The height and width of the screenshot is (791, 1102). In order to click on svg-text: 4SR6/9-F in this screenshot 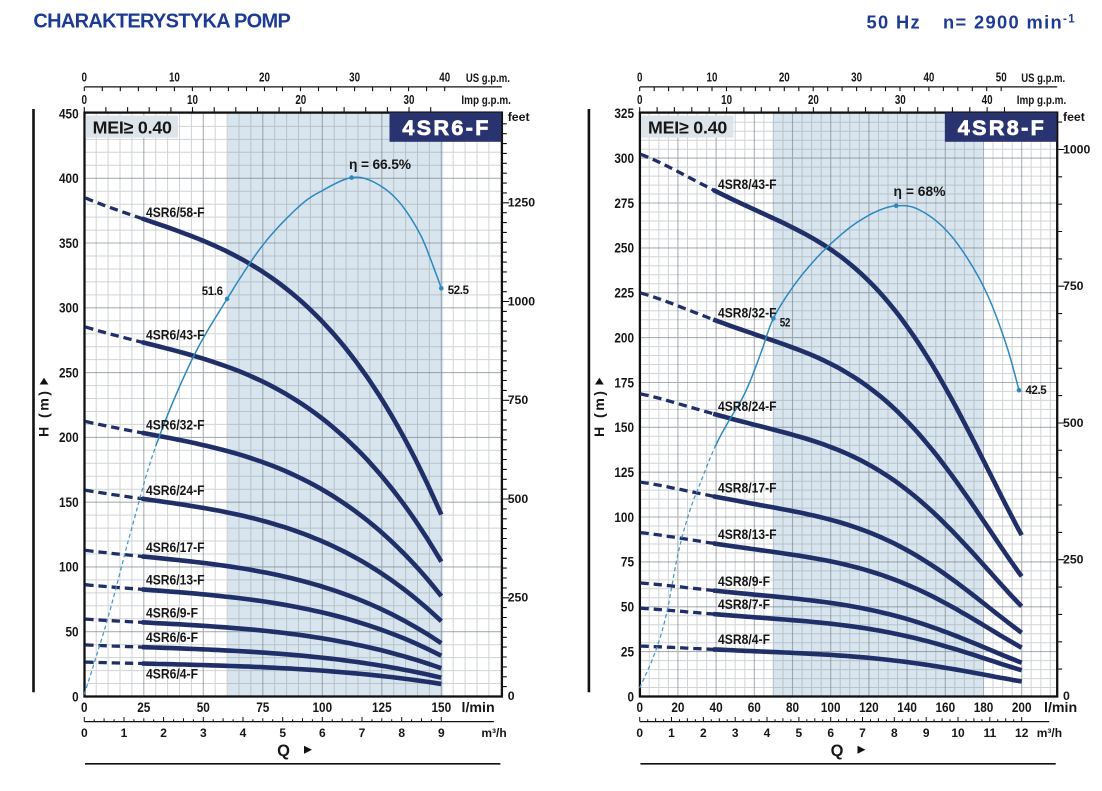, I will do `click(172, 612)`.